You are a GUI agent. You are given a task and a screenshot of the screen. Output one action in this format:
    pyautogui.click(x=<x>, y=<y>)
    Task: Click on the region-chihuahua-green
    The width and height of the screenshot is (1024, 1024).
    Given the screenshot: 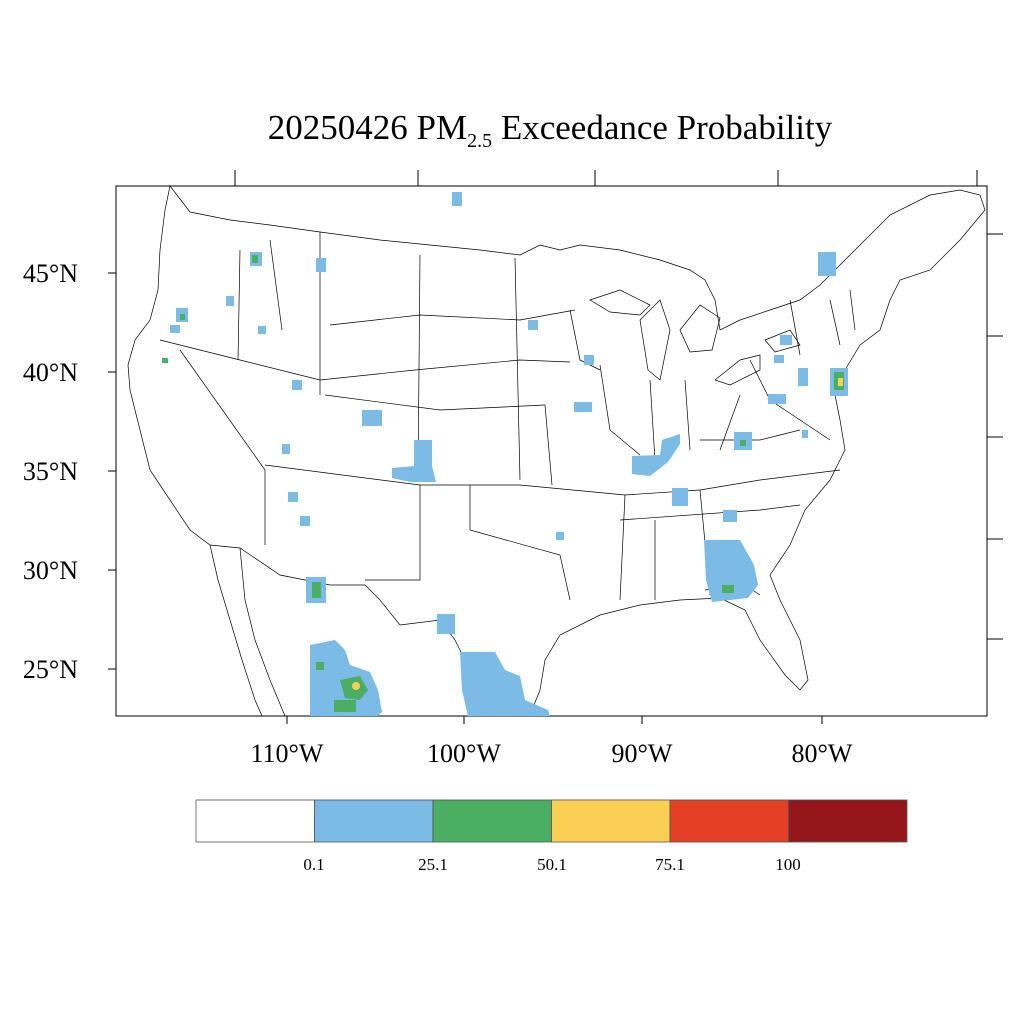 What is the action you would take?
    pyautogui.click(x=316, y=590)
    